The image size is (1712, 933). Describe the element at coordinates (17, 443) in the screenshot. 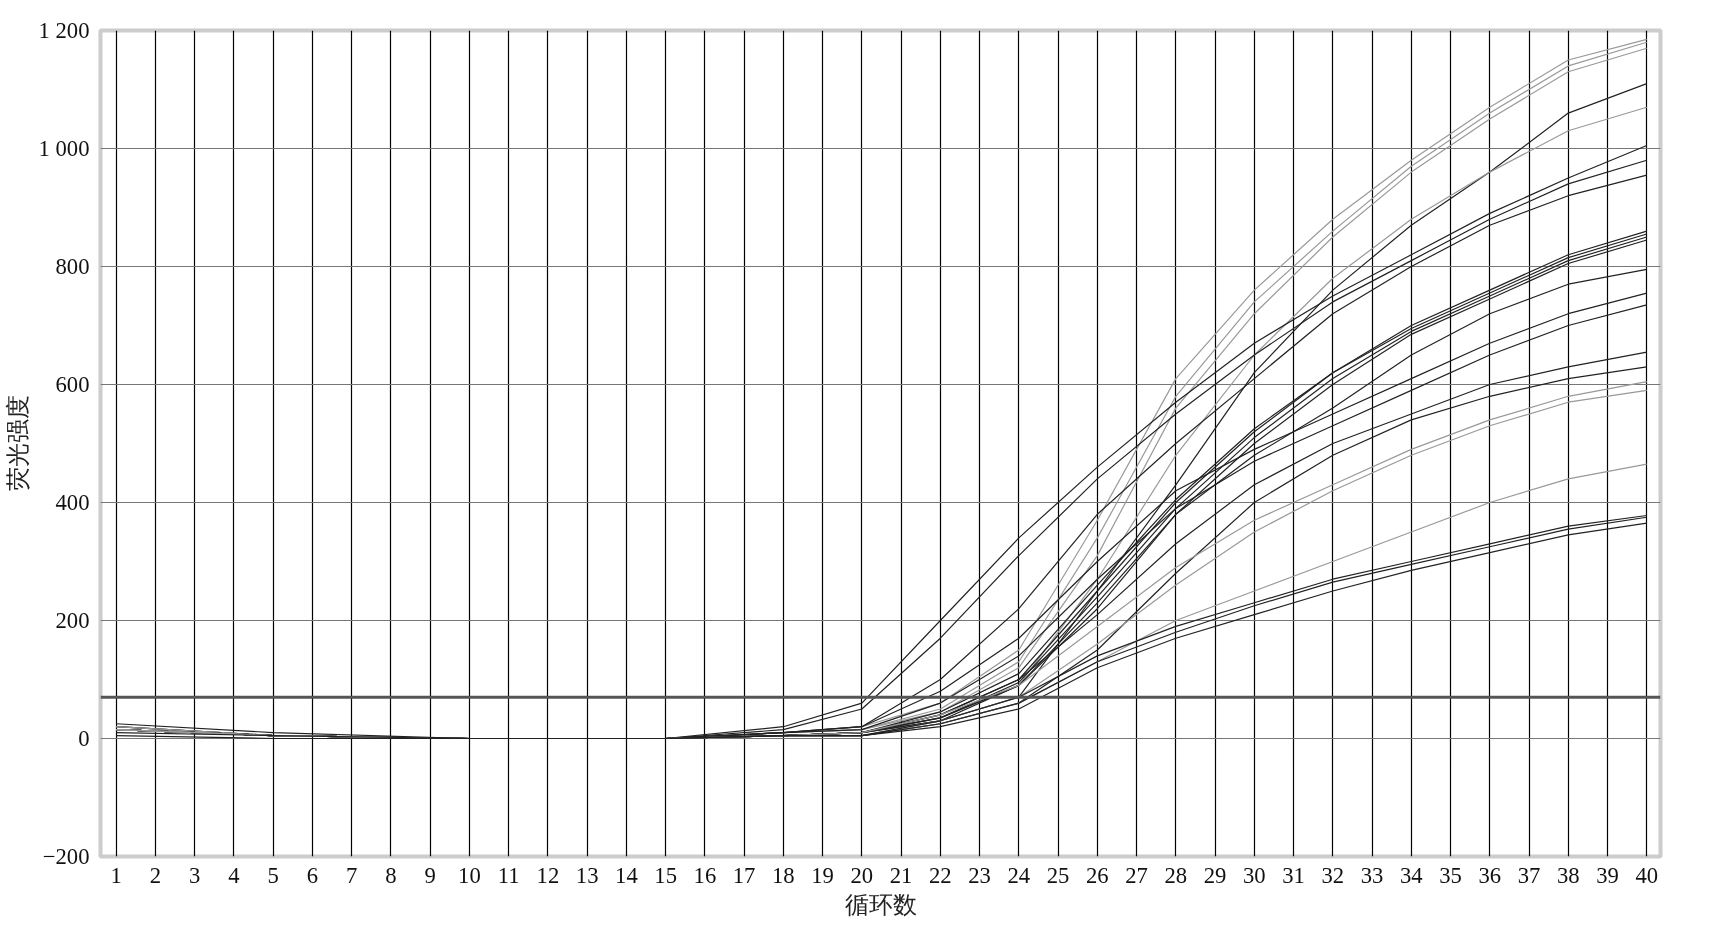

I see `y-axis-title: 荧光强度` at that location.